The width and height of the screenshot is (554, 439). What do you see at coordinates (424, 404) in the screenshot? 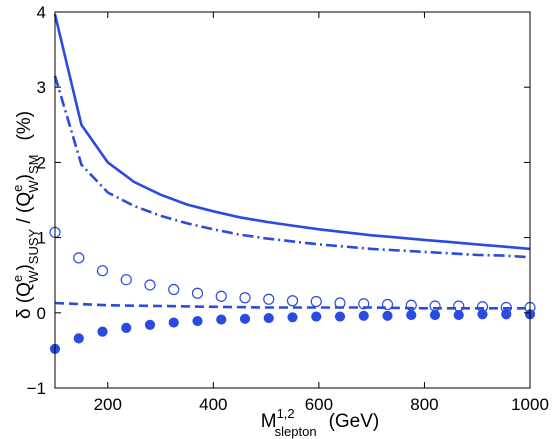
I see `x-tick-label: 800` at bounding box center [424, 404].